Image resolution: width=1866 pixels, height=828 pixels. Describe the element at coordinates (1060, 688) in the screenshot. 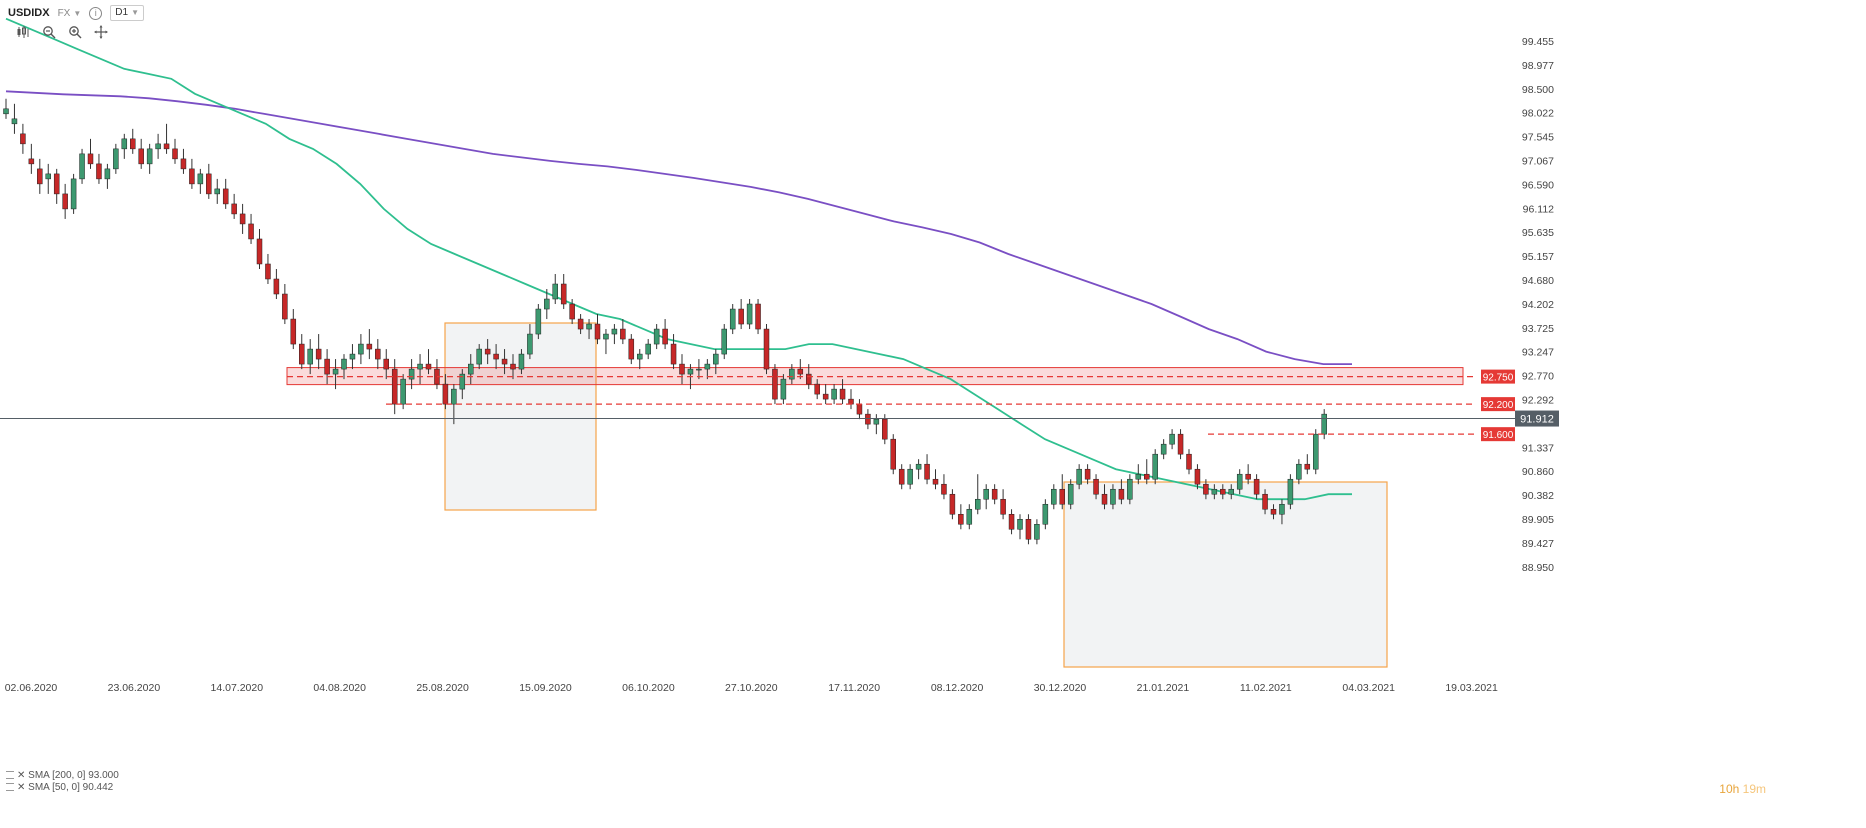

I see `x-tick-label: 30.12.2020` at that location.